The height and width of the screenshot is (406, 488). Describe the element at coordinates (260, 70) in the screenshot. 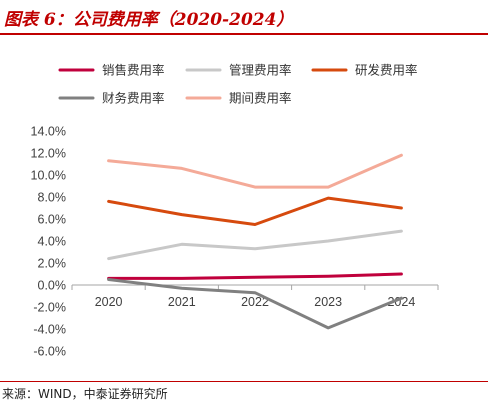

I see `legend-label-2: 管理费用率` at that location.